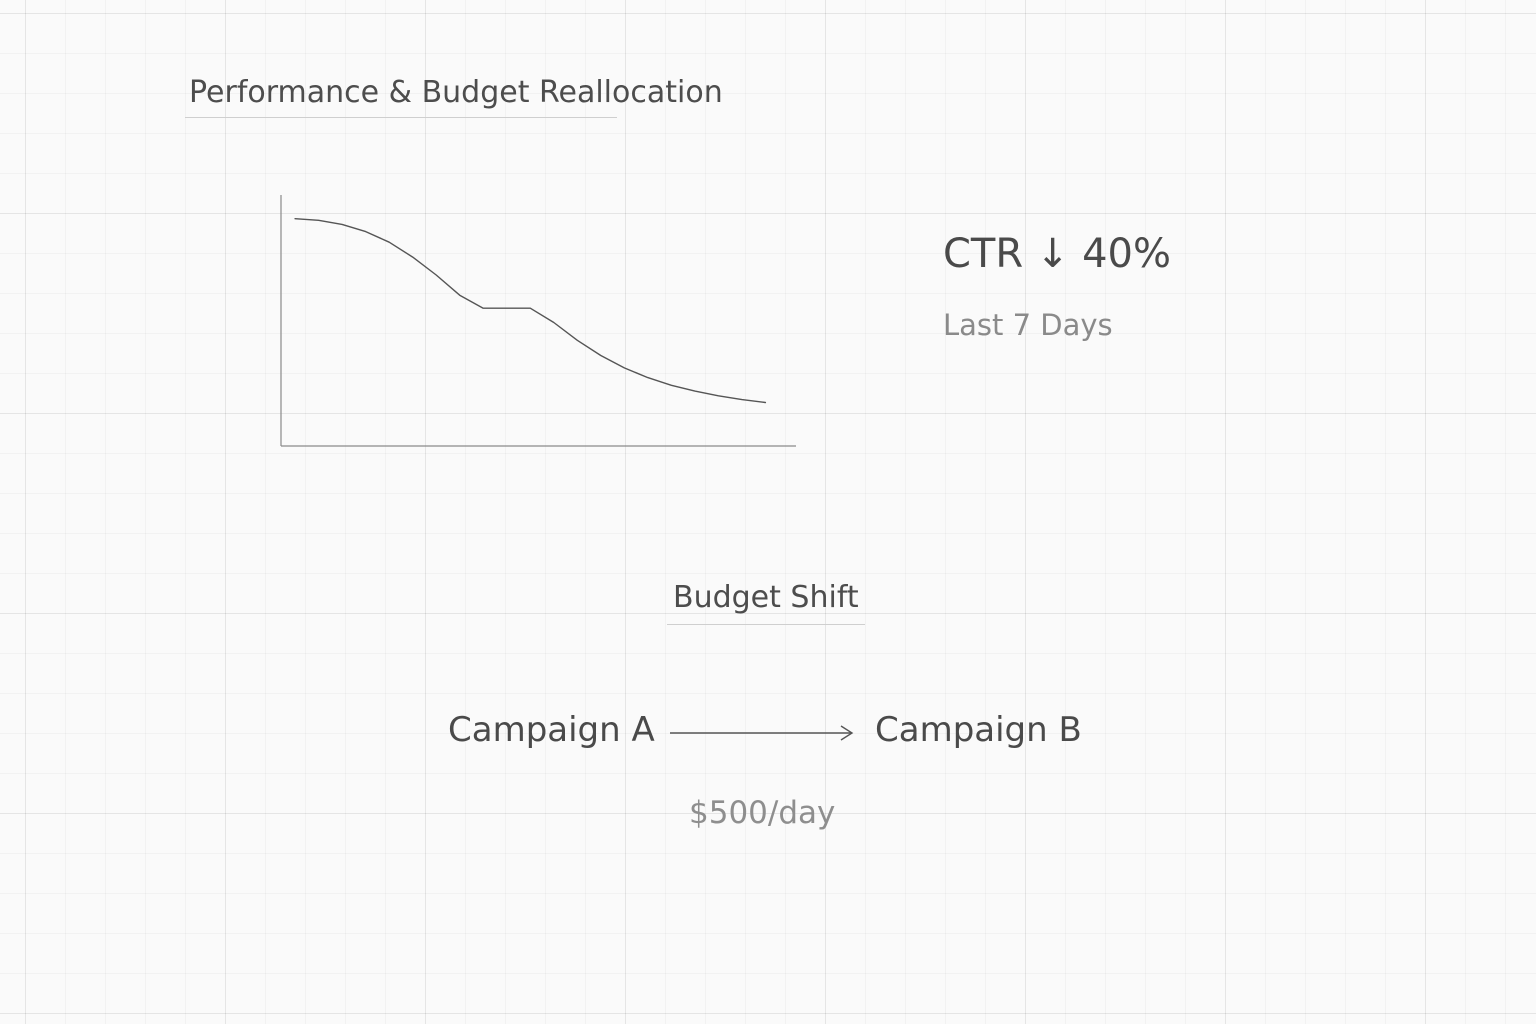 Image resolution: width=1536 pixels, height=1024 pixels. What do you see at coordinates (401, 117) in the screenshot?
I see `title-underline` at bounding box center [401, 117].